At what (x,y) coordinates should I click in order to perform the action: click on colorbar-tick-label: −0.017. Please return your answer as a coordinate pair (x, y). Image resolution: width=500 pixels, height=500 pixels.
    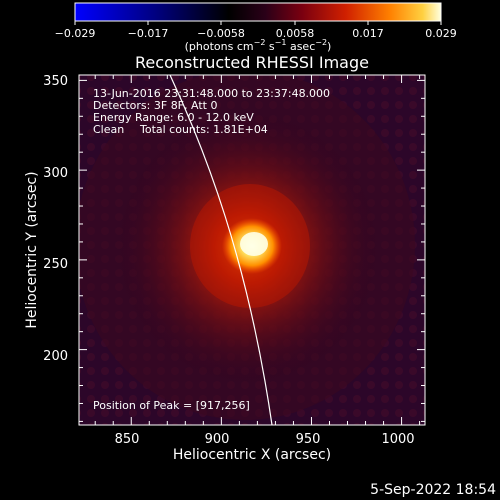
    Looking at the image, I should click on (148, 33).